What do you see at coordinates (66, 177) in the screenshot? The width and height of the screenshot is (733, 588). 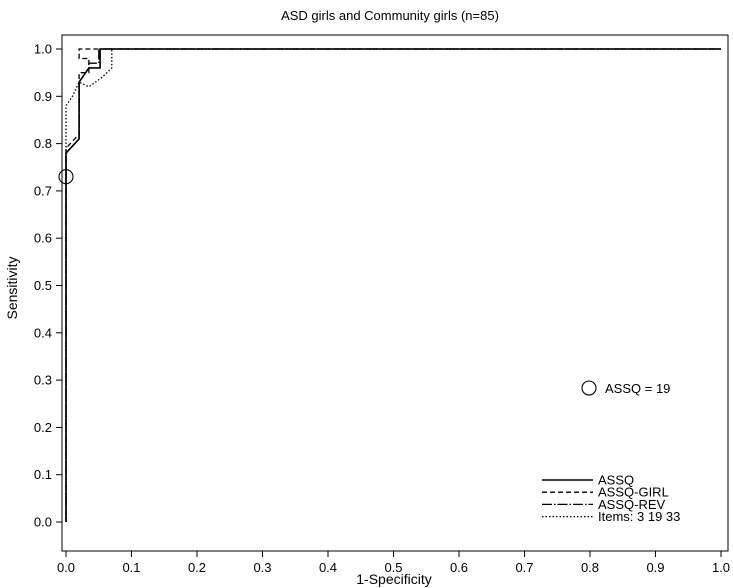 I see `annotation-marker` at bounding box center [66, 177].